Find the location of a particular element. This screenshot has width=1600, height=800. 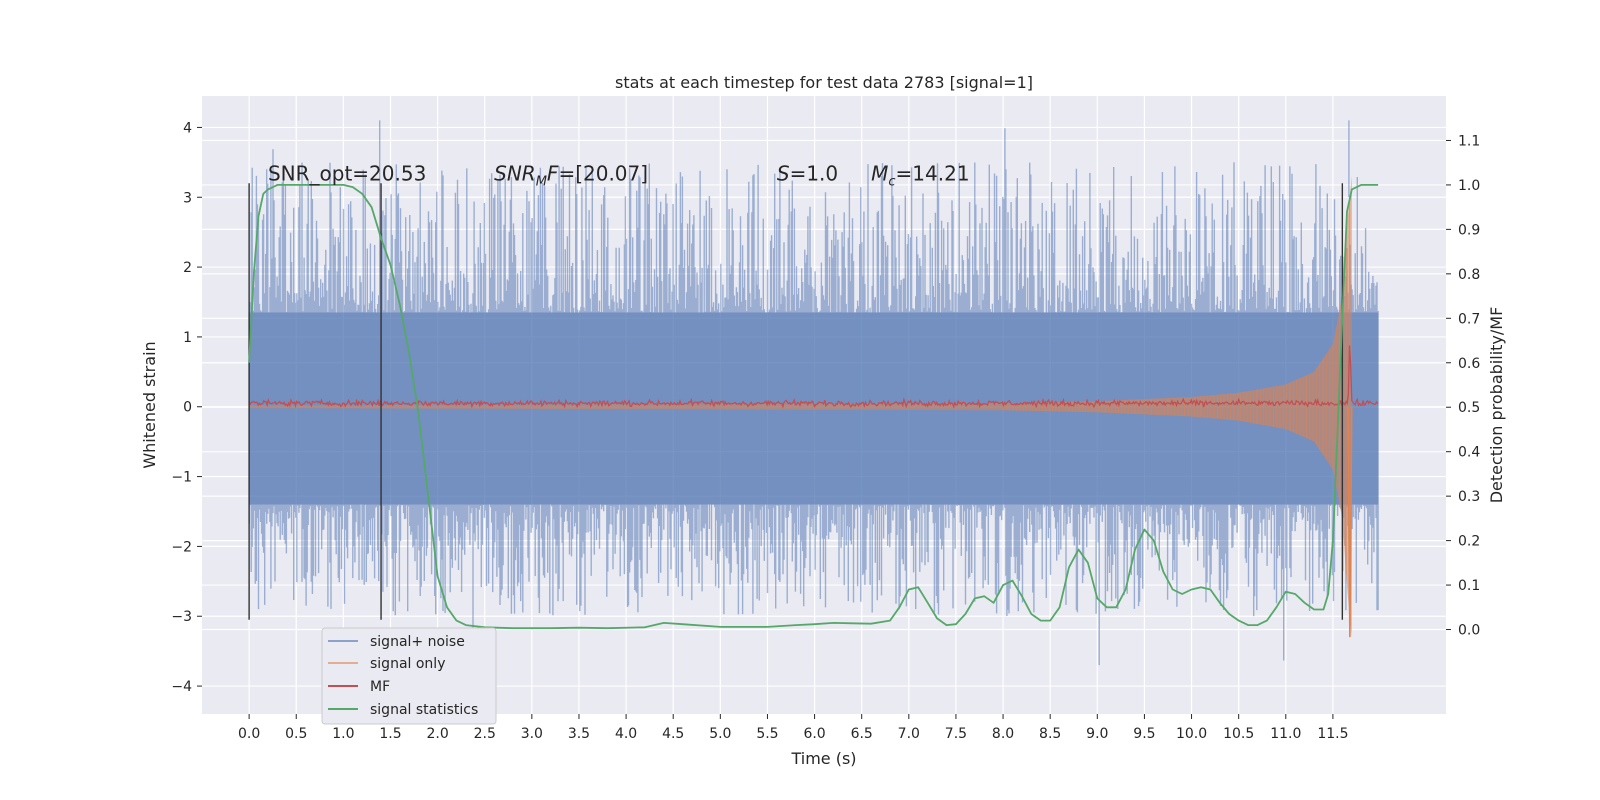

mf-line is located at coordinates (813, 377).